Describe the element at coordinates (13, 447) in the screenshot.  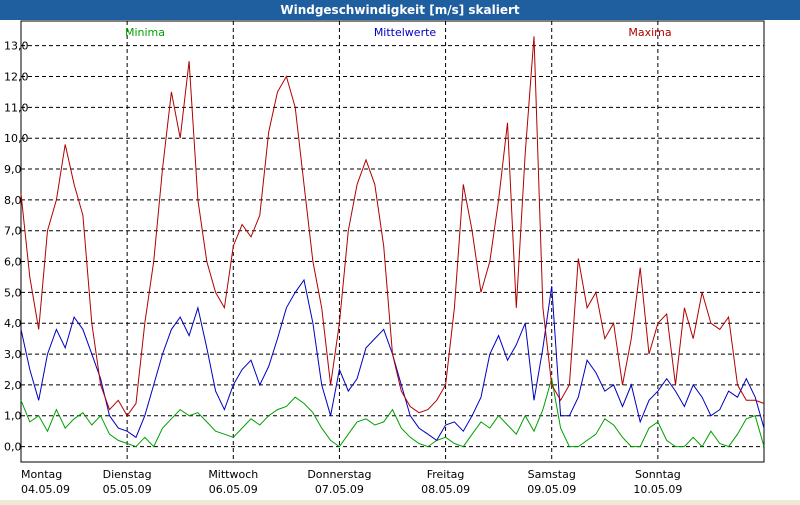
I see `y-tick-label: 0,0` at that location.